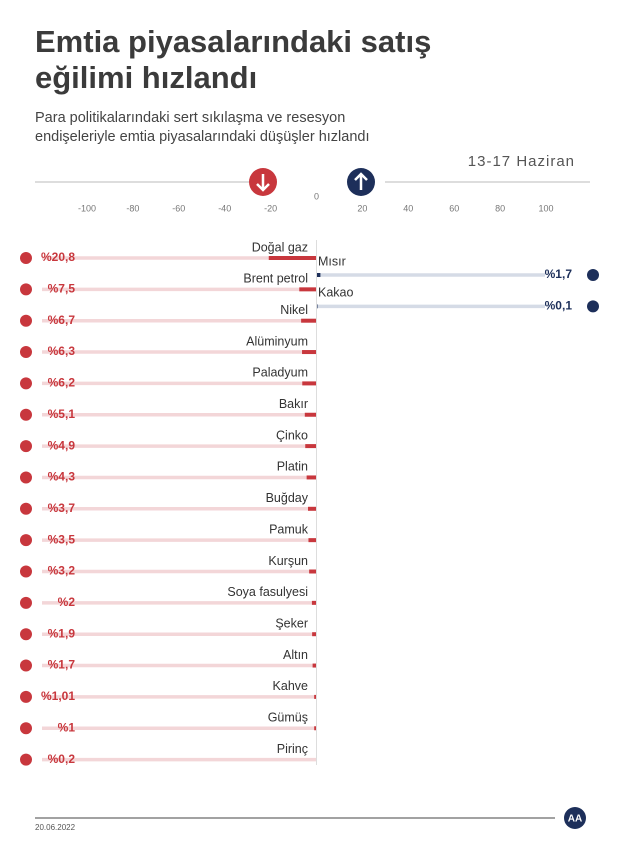 Image resolution: width=626 pixels, height=854 pixels. What do you see at coordinates (62, 539) in the screenshot?
I see `value-label: %3,5` at bounding box center [62, 539].